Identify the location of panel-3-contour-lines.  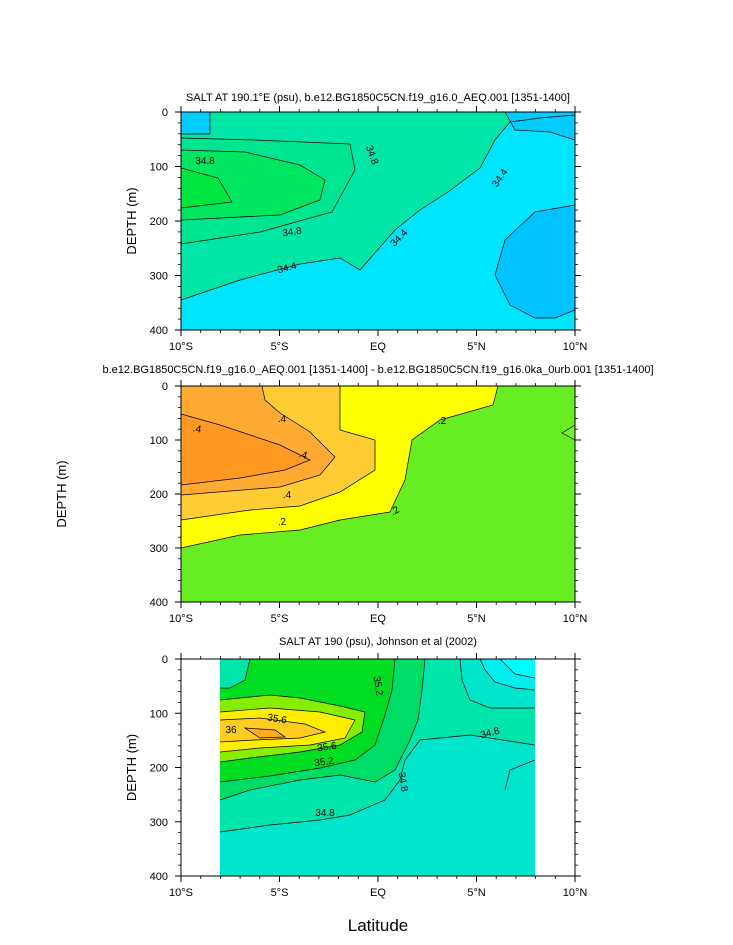
(377, 746).